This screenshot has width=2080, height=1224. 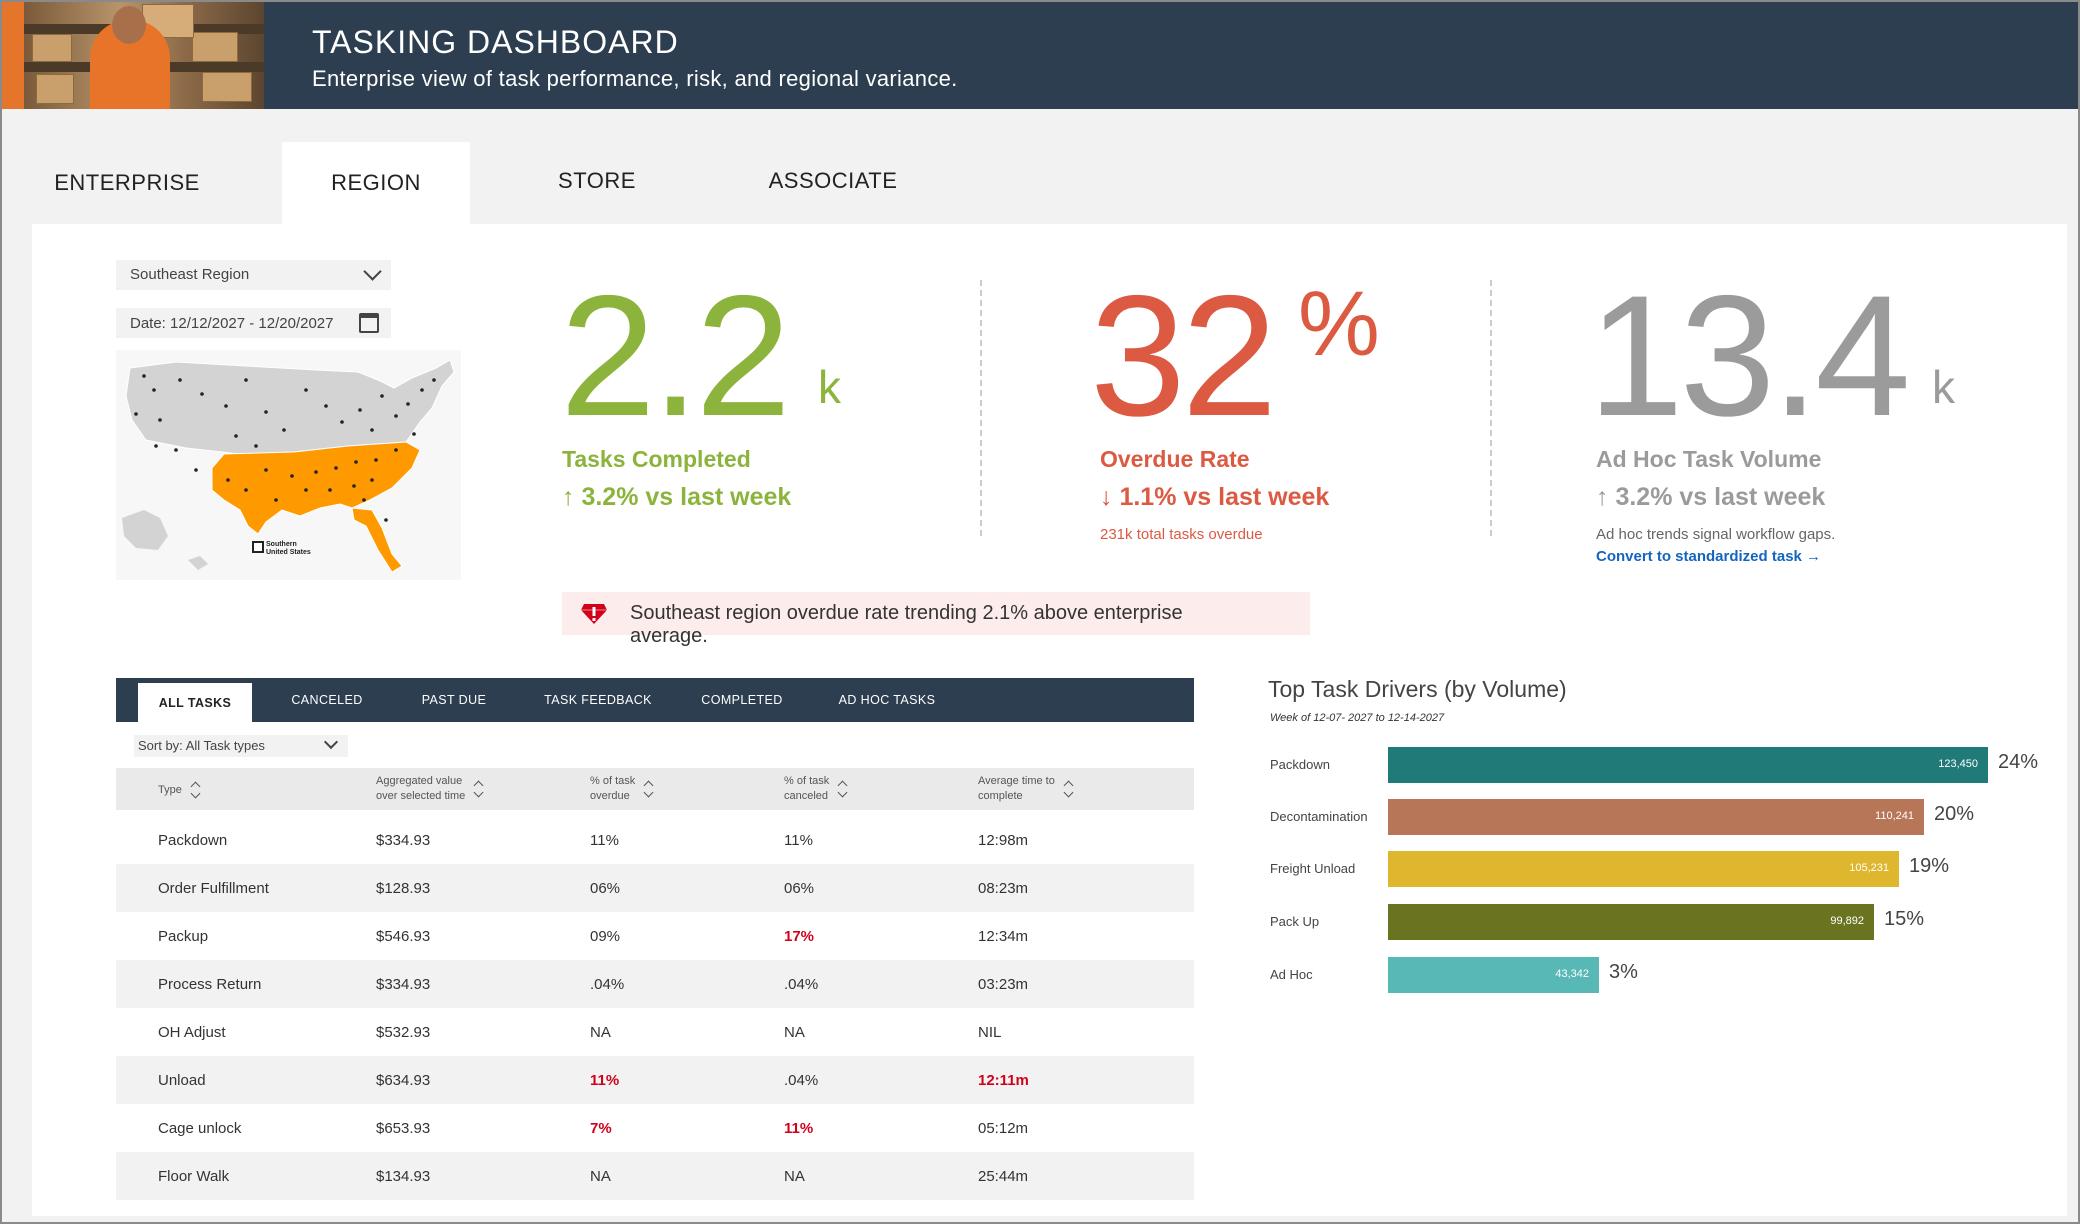 What do you see at coordinates (621, 789) in the screenshot?
I see `col-overdue-header: % of task overdue` at bounding box center [621, 789].